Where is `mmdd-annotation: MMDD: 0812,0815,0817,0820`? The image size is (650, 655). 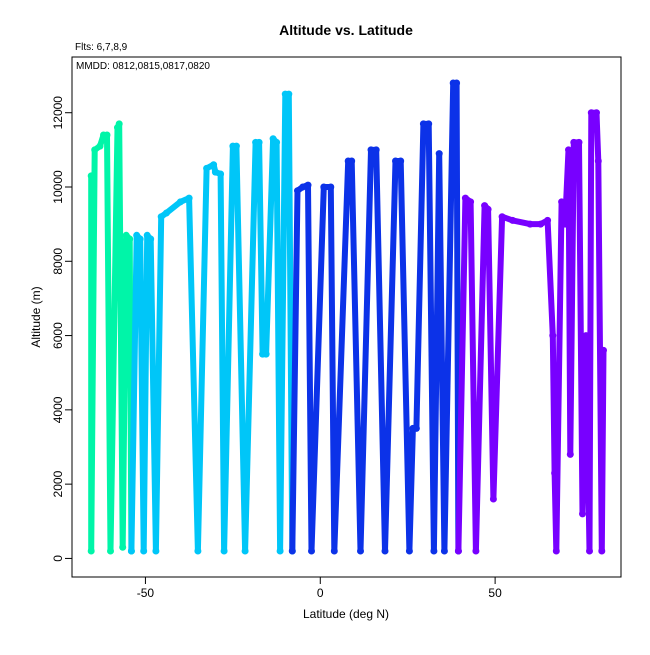 mmdd-annotation: MMDD: 0812,0815,0817,0820 is located at coordinates (143, 66).